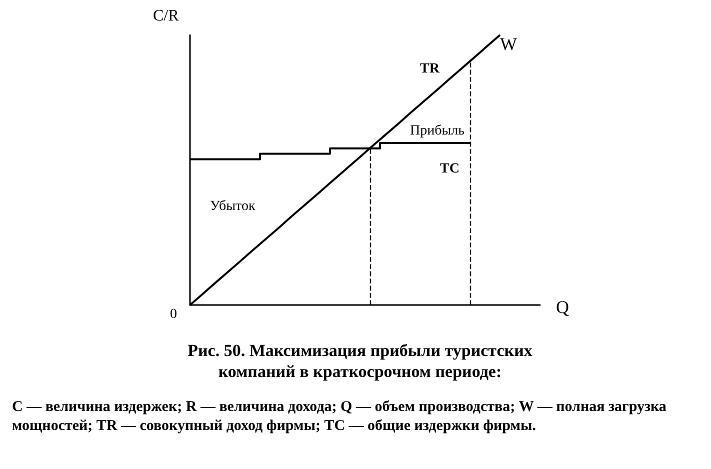 The width and height of the screenshot is (711, 469). What do you see at coordinates (360, 361) in the screenshot?
I see `text: Рис. 50. Максимизация прибыли туристских компаний в краткосрочном периоде:` at bounding box center [360, 361].